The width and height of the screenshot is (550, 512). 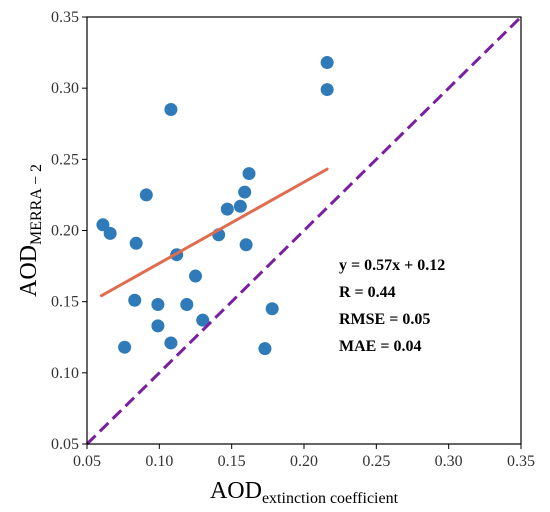 What do you see at coordinates (236, 491) in the screenshot?
I see `x-axis-label-base: AOD` at bounding box center [236, 491].